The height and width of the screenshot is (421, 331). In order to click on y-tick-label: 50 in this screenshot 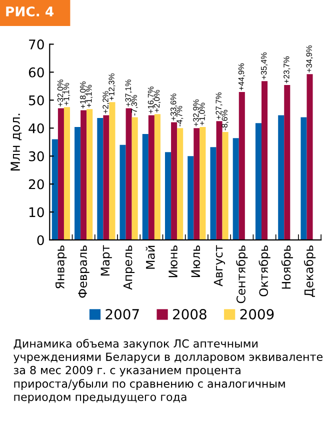, I will do `click(36, 100)`.